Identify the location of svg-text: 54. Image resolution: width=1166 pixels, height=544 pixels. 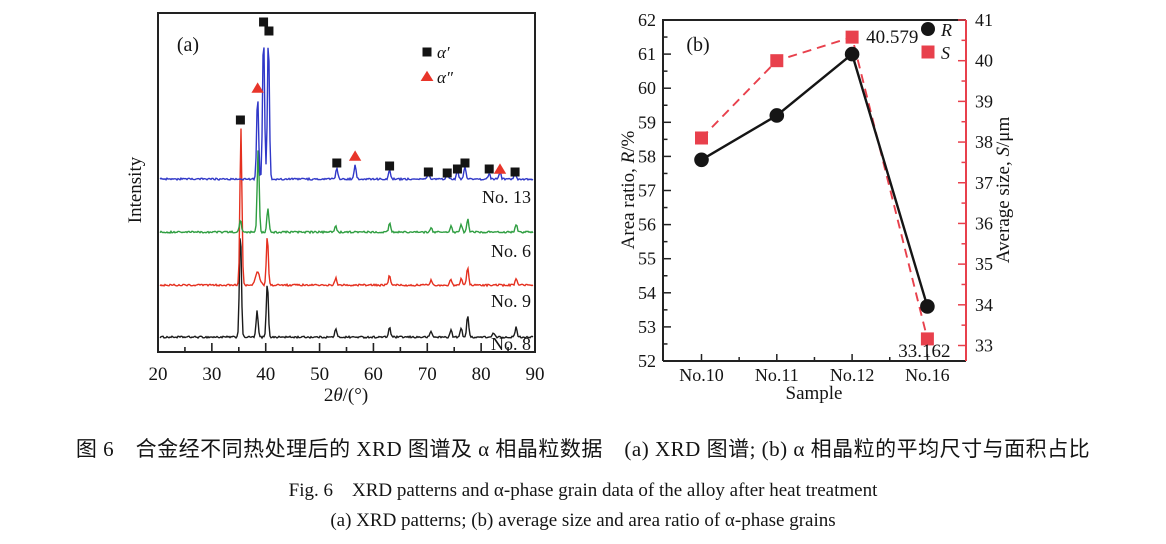
(647, 293).